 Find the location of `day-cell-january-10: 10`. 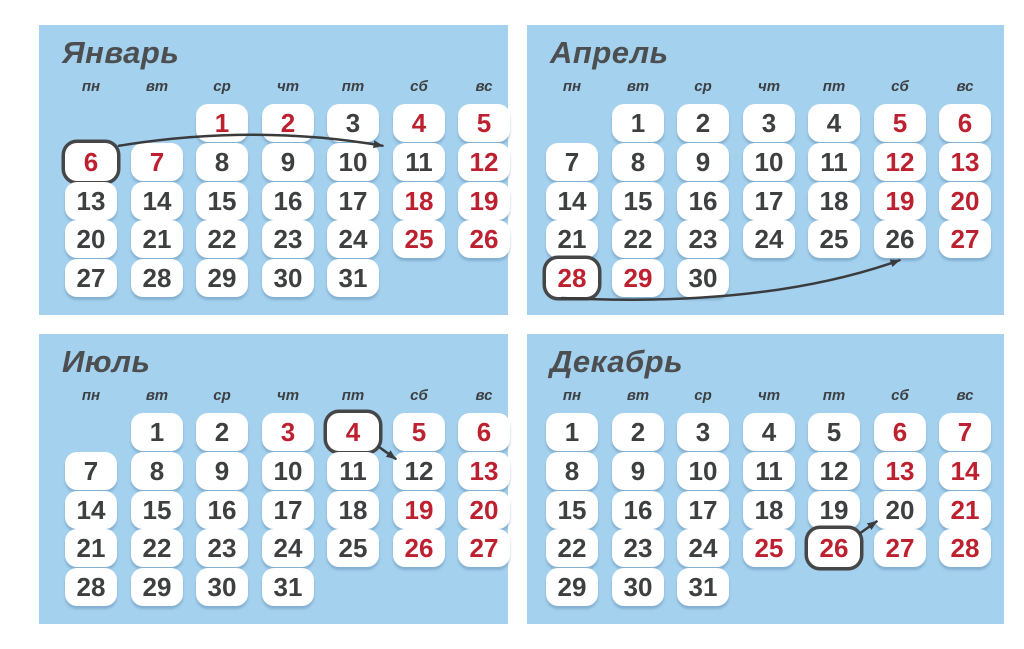

day-cell-january-10: 10 is located at coordinates (353, 162).